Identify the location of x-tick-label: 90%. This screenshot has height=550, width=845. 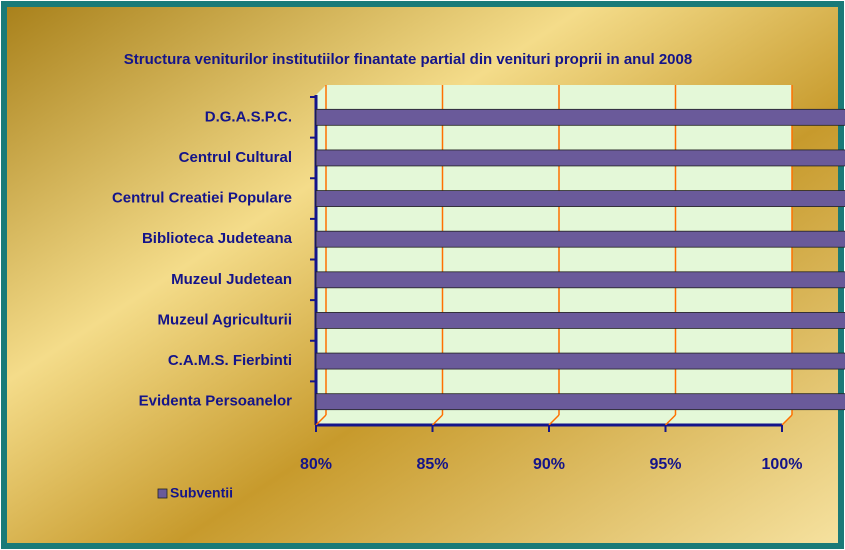
(549, 464).